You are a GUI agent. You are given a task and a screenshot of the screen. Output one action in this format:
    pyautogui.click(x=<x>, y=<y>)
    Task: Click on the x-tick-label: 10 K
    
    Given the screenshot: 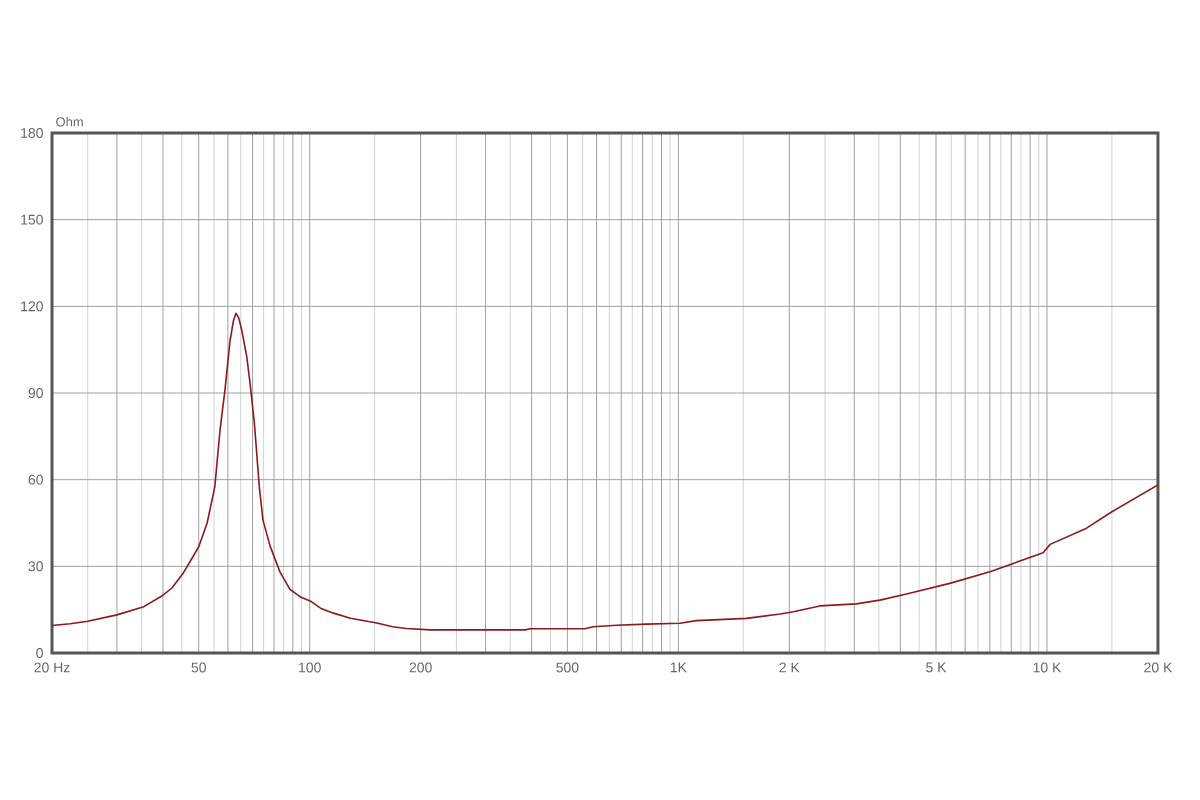 What is the action you would take?
    pyautogui.click(x=1047, y=667)
    